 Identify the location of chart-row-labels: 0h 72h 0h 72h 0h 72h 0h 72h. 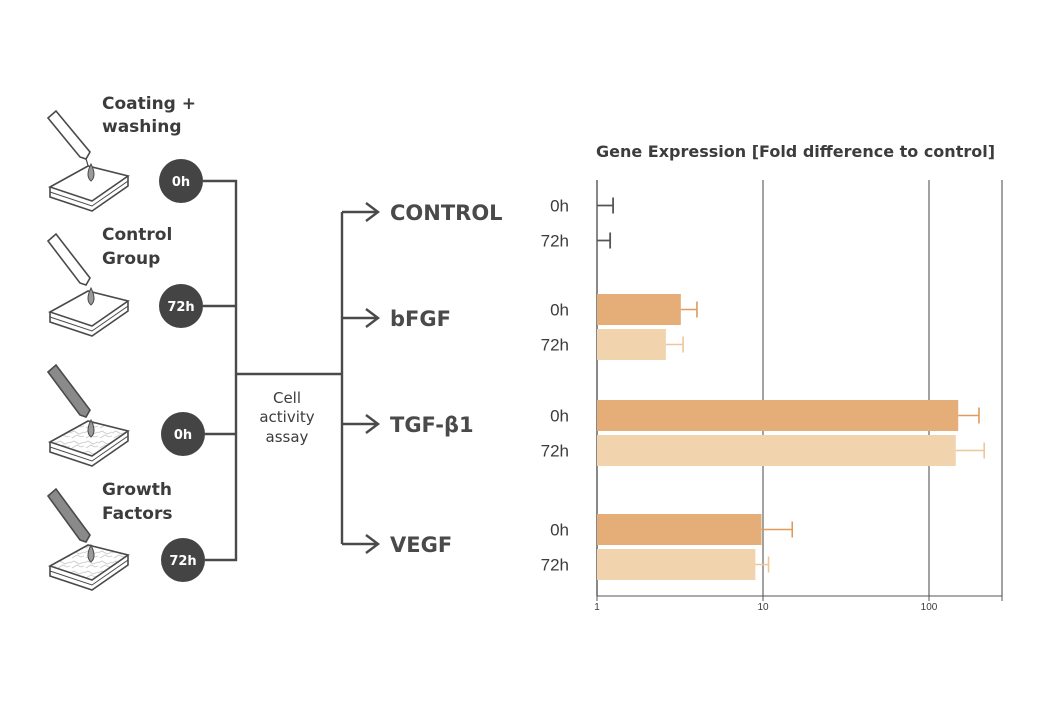
(555, 386).